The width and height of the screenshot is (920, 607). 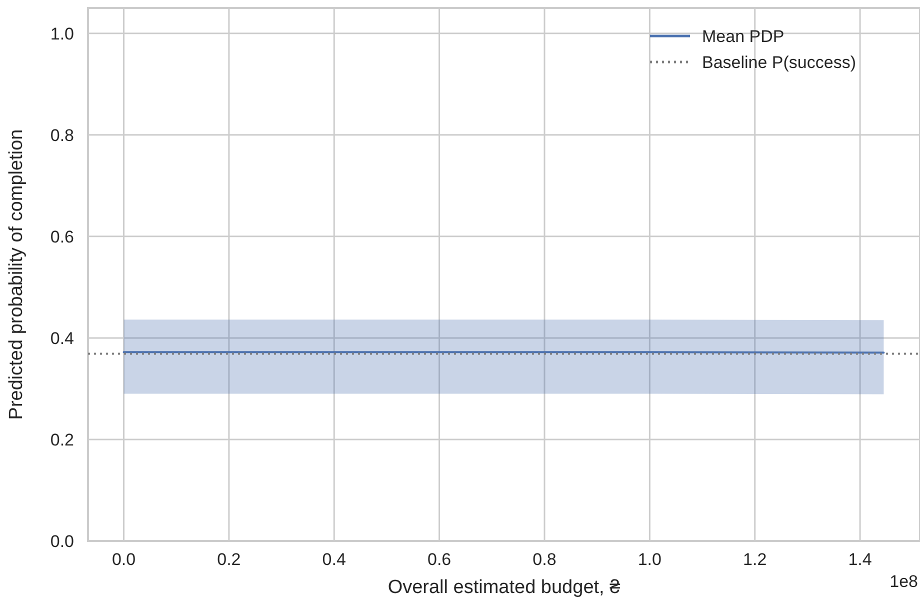 What do you see at coordinates (62, 541) in the screenshot?
I see `y-tick-label: 0.0` at bounding box center [62, 541].